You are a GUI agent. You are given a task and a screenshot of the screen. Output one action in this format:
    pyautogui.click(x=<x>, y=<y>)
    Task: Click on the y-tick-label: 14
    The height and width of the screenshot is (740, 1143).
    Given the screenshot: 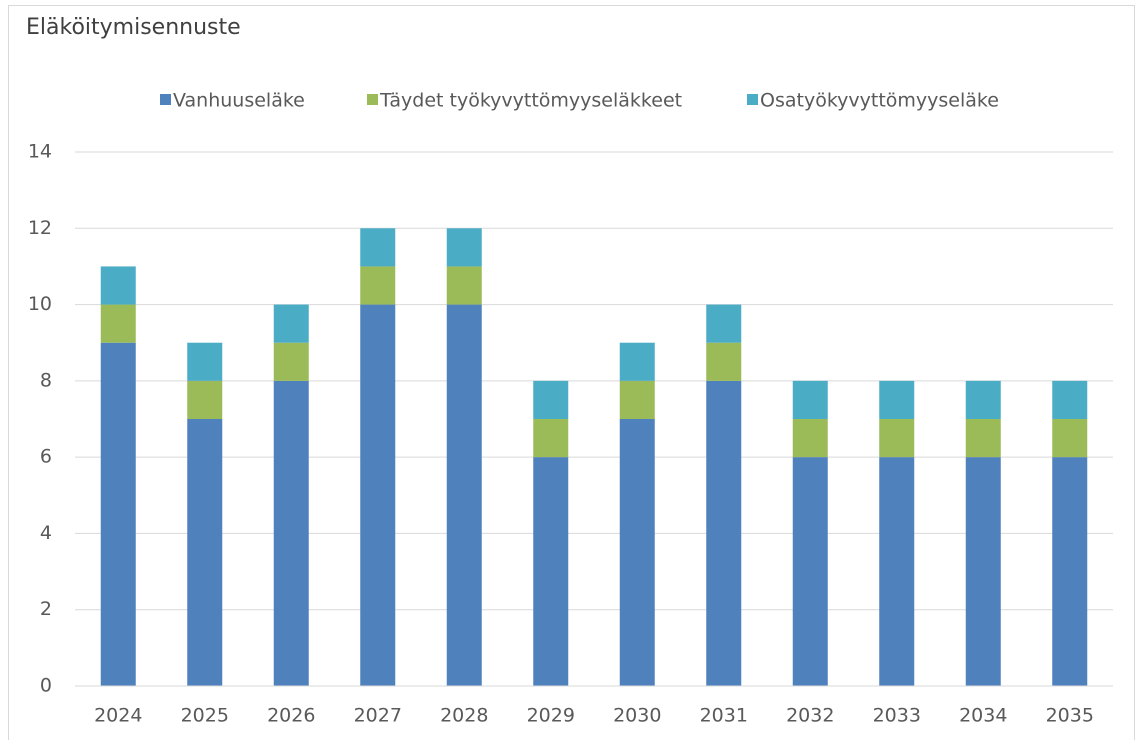 What is the action you would take?
    pyautogui.click(x=40, y=152)
    